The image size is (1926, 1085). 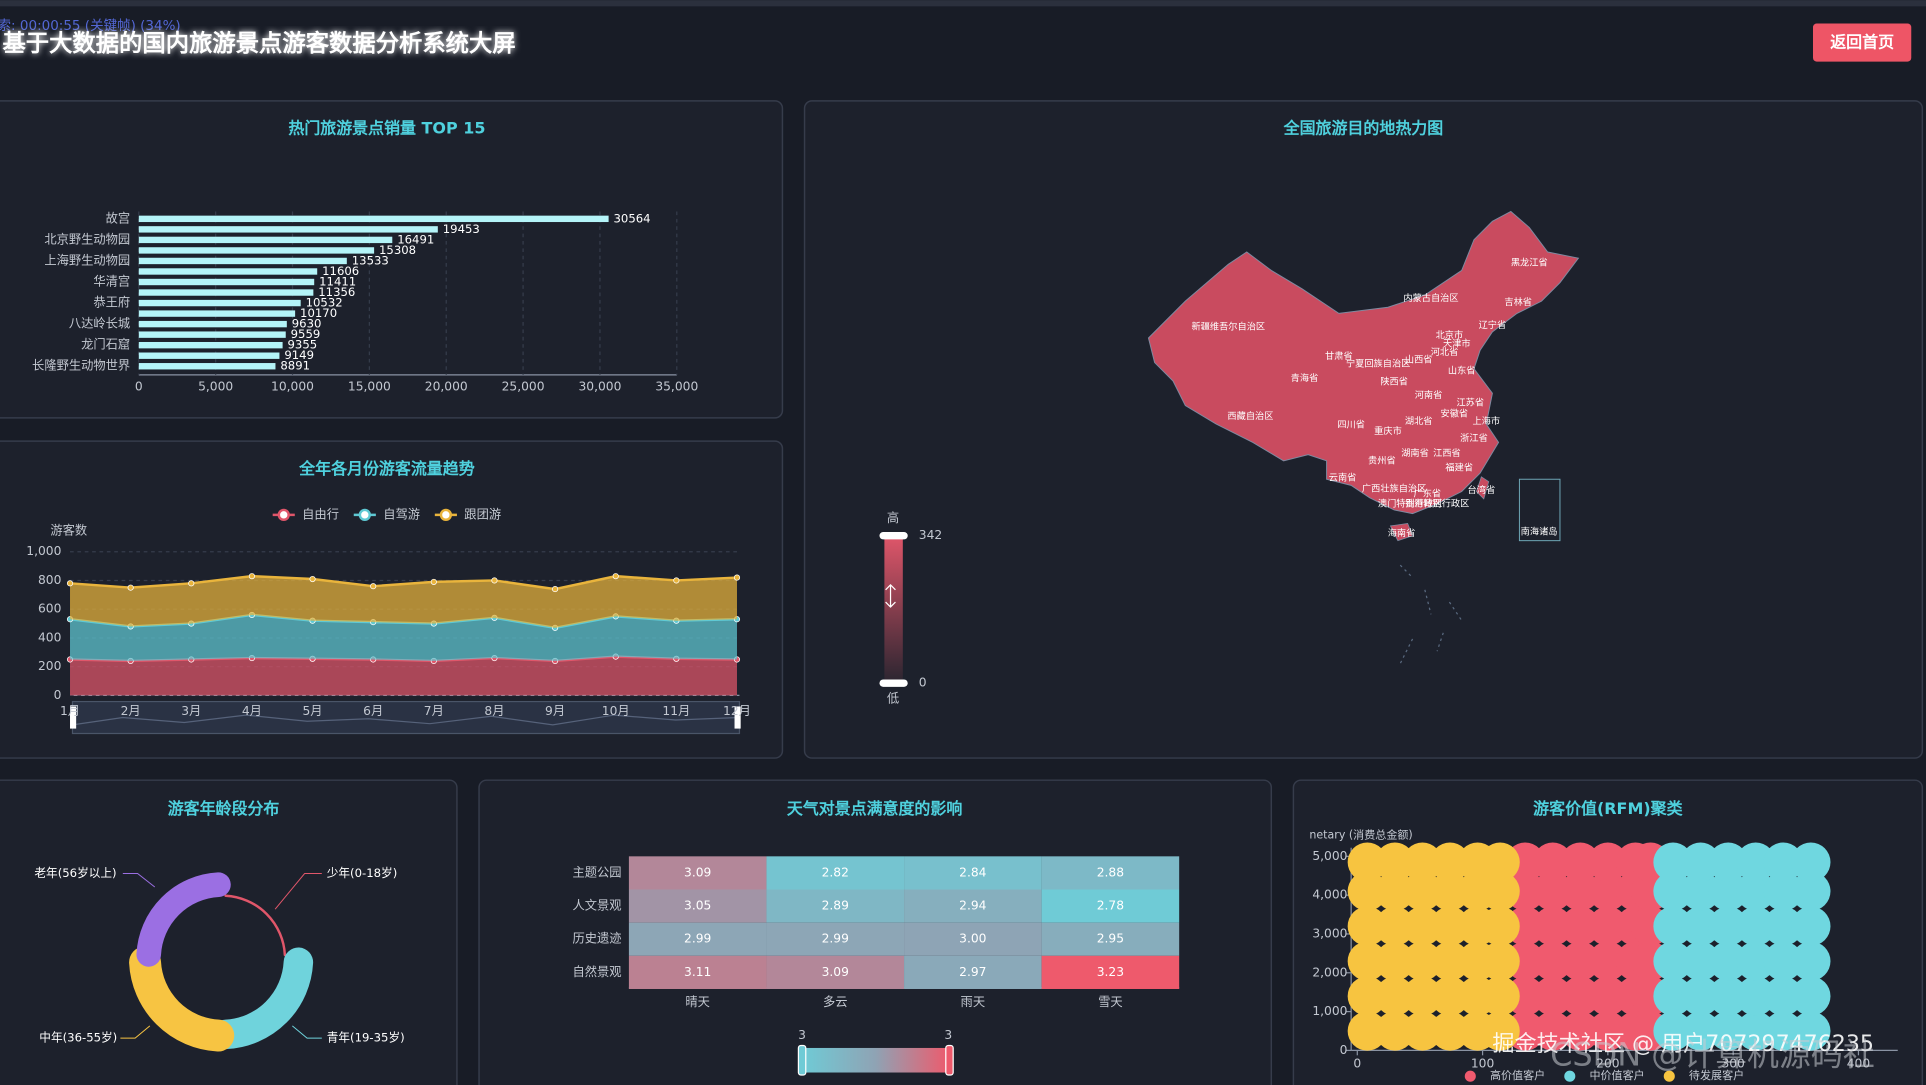 What do you see at coordinates (1382, 460) in the screenshot?
I see `region-label: 贵州省` at bounding box center [1382, 460].